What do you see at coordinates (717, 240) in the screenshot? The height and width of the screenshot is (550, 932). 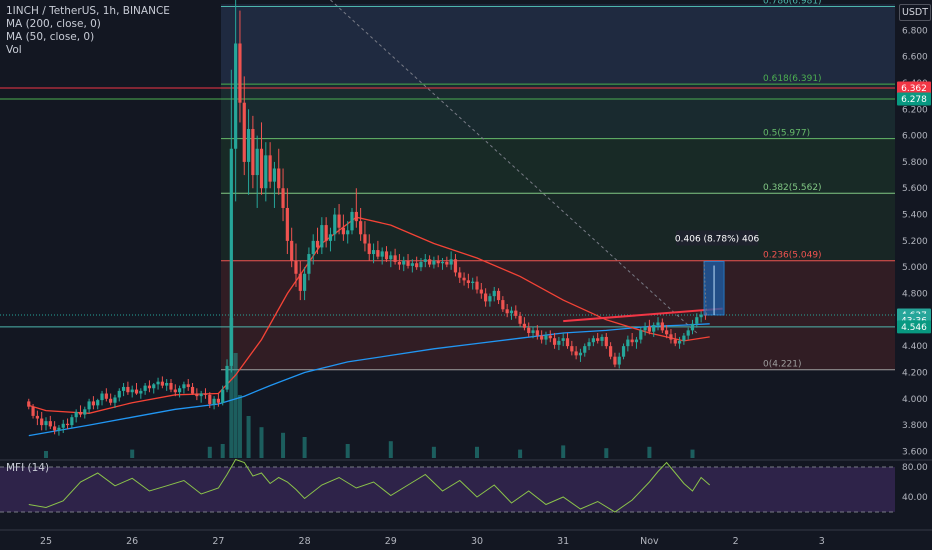 I see `measure-label: 0.406 (8.78%) 406` at bounding box center [717, 240].